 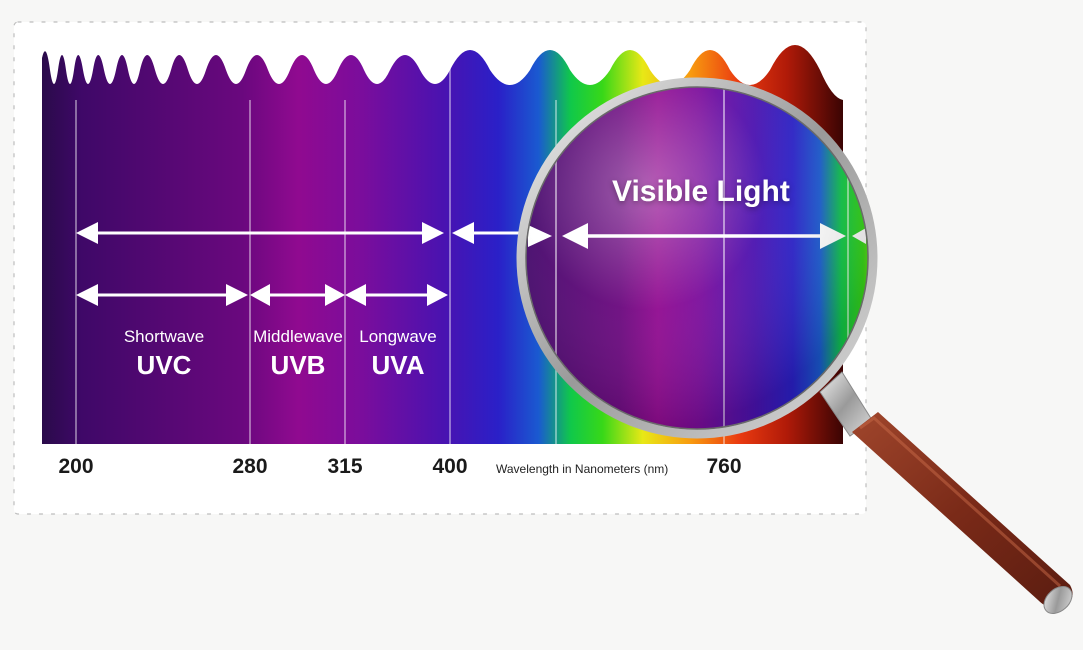 I want to click on visible-light-title: Visible Light, so click(x=701, y=191).